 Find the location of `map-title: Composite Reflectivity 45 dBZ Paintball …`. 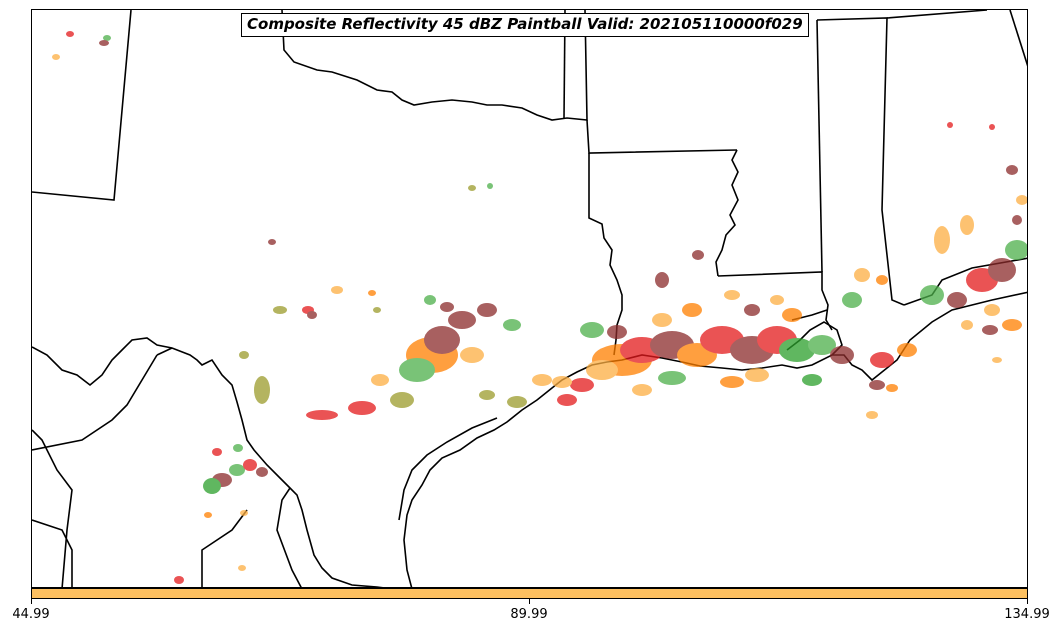

map-title: Composite Reflectivity 45 dBZ Paintball … is located at coordinates (525, 25).